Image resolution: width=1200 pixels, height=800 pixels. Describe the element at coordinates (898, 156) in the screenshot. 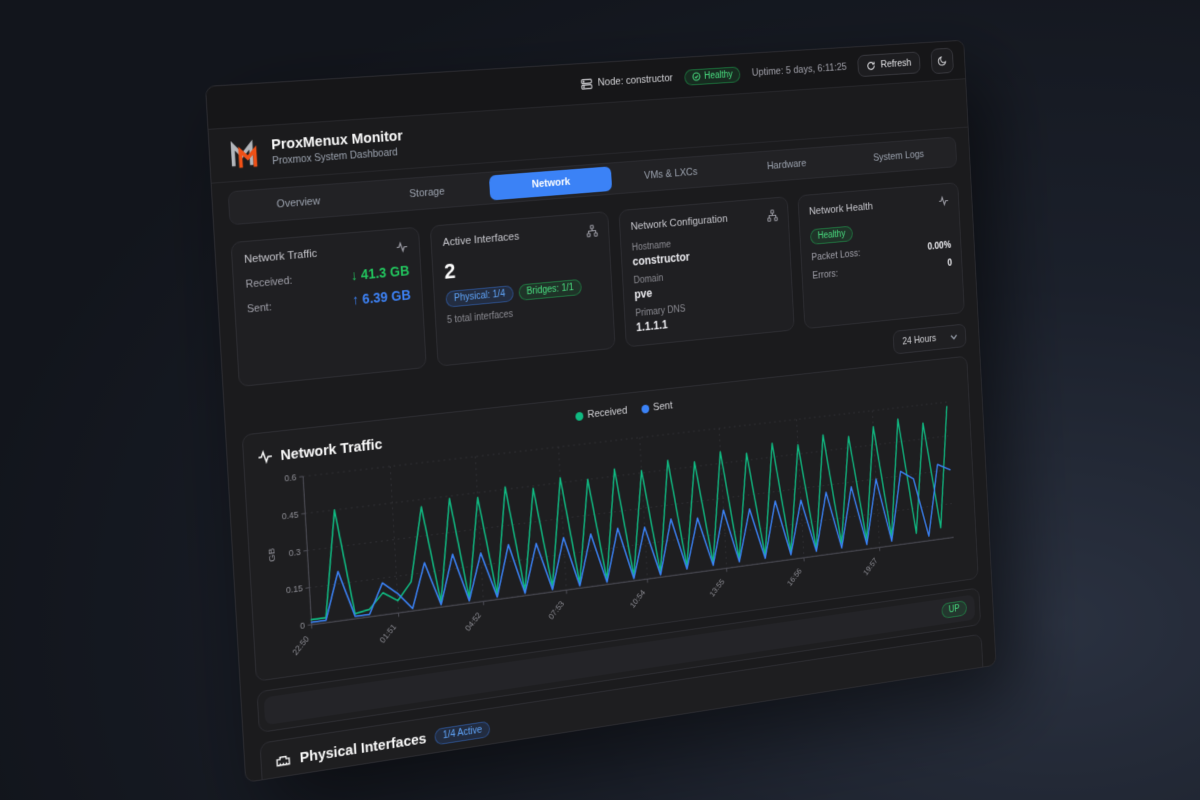

I see `tab-system-logs: System Logs` at that location.